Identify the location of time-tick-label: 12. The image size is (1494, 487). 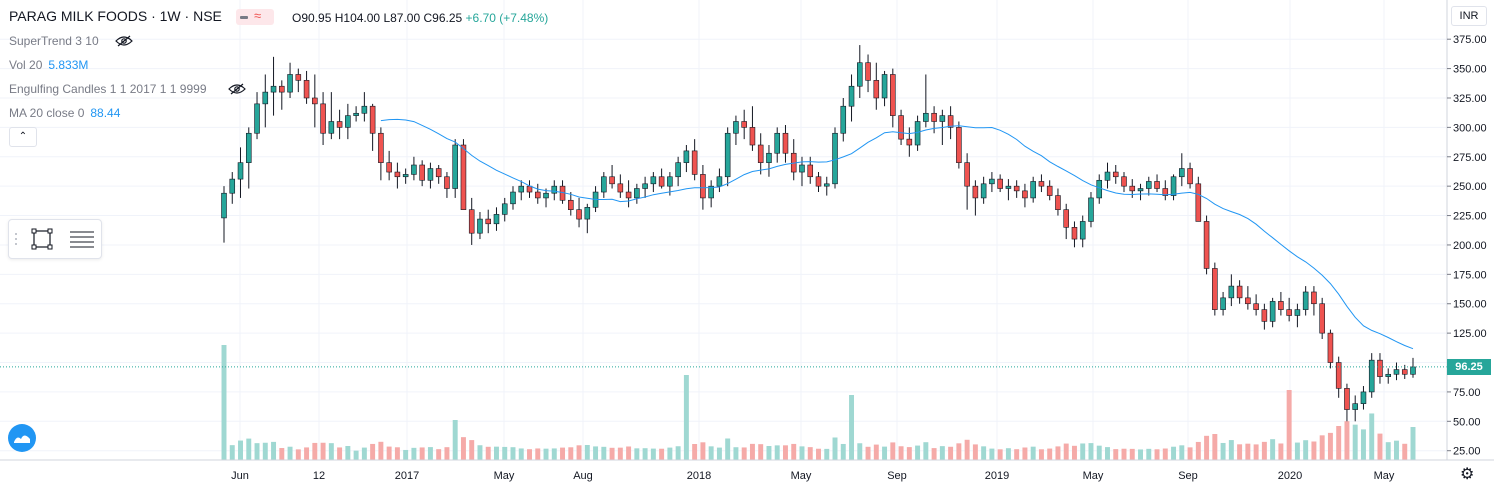
(319, 476).